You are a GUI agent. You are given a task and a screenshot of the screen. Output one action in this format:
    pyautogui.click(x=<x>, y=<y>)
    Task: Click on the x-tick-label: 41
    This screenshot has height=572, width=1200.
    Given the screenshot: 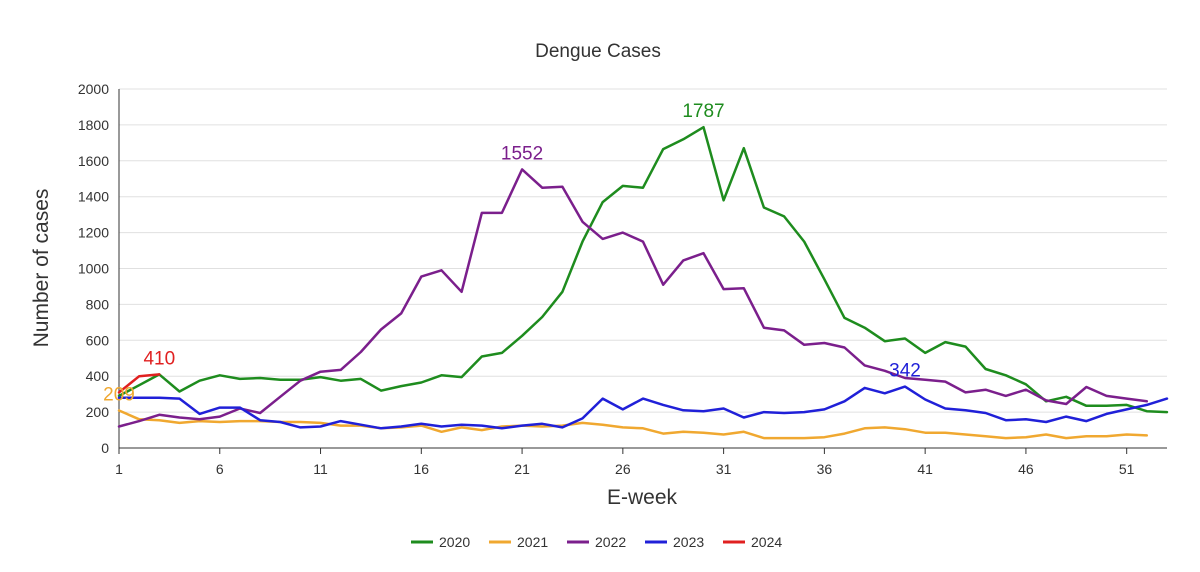 What is the action you would take?
    pyautogui.click(x=925, y=469)
    